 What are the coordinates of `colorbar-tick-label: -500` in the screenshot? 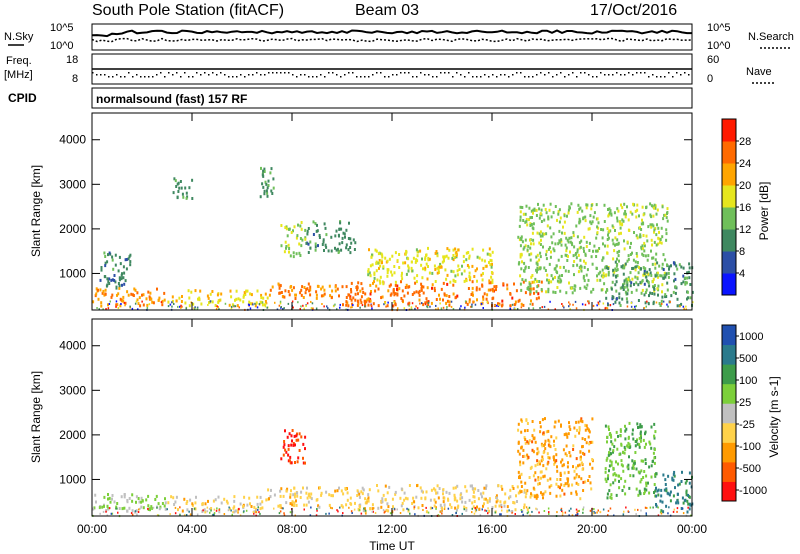 It's located at (750, 469).